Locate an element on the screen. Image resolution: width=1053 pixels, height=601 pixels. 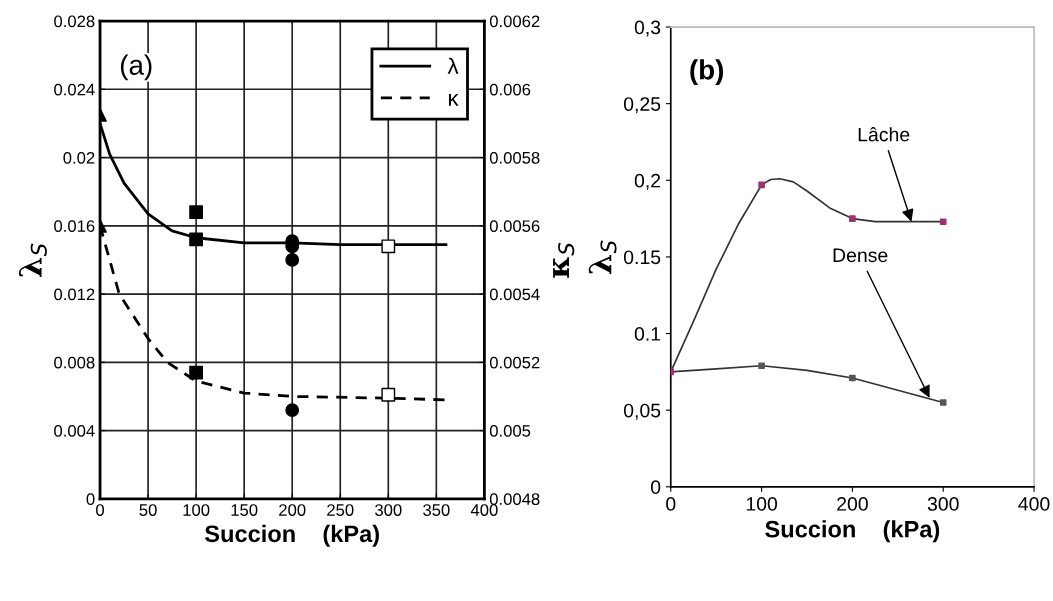
y-tick-label: 0.028 is located at coordinates (74, 21).